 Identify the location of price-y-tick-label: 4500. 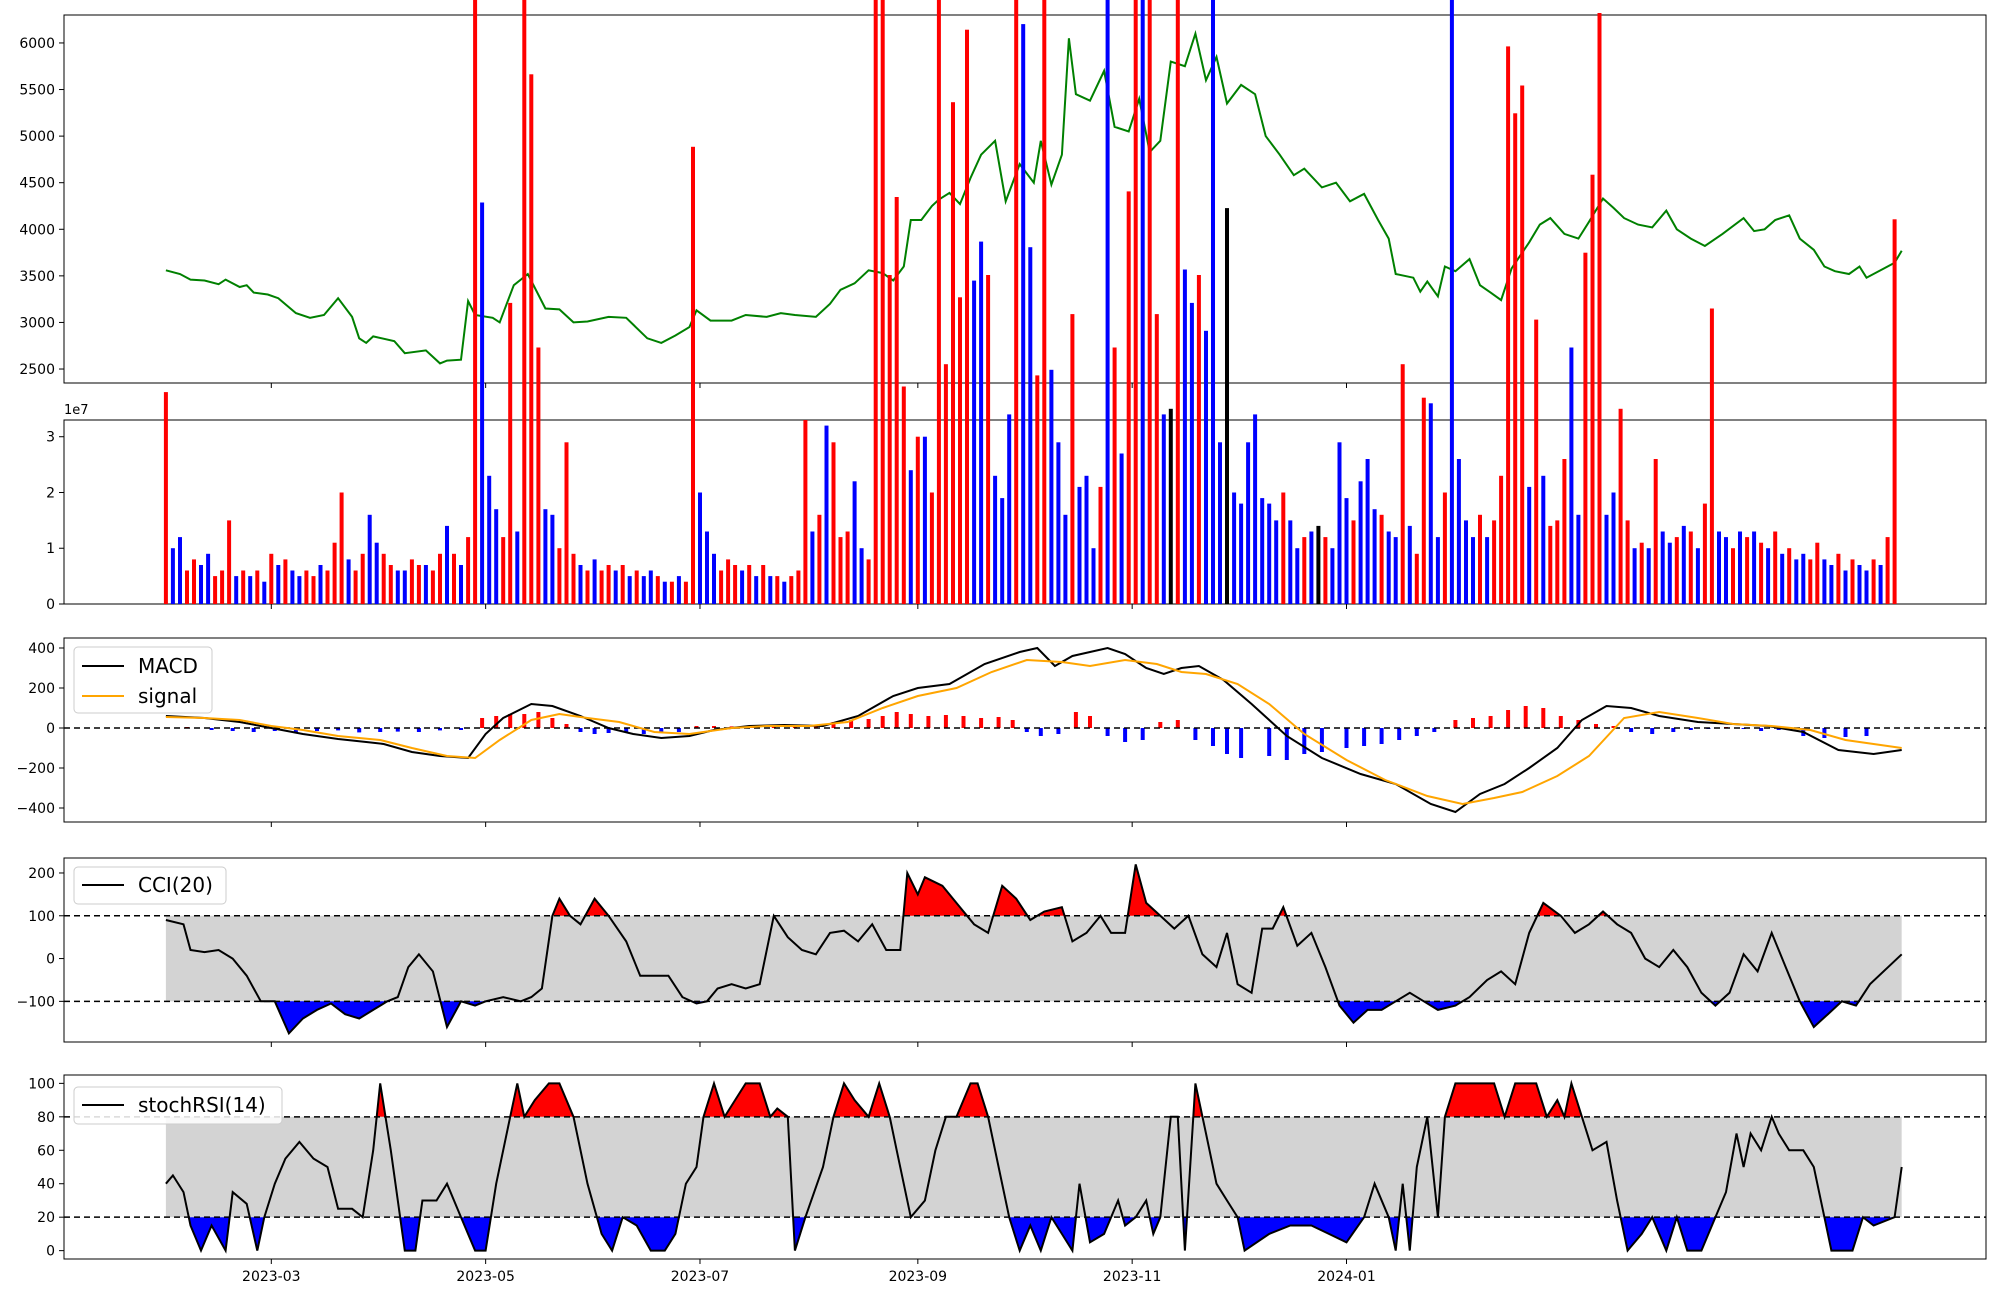
(37, 184).